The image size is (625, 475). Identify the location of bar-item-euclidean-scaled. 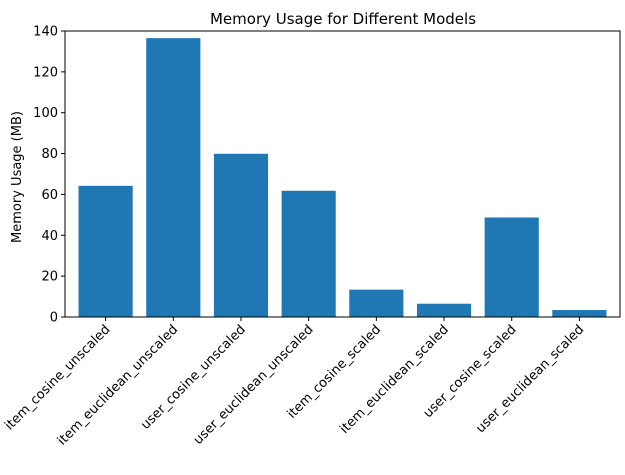
(444, 310).